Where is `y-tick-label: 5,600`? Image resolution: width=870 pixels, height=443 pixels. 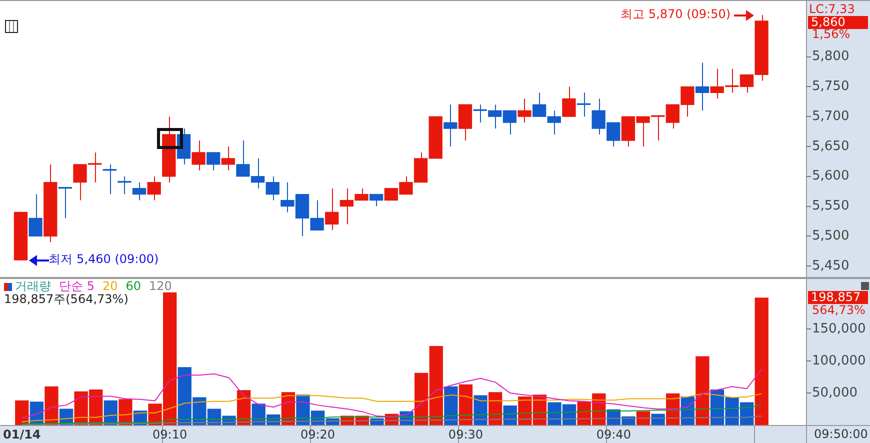 y-tick-label: 5,600 is located at coordinates (831, 176).